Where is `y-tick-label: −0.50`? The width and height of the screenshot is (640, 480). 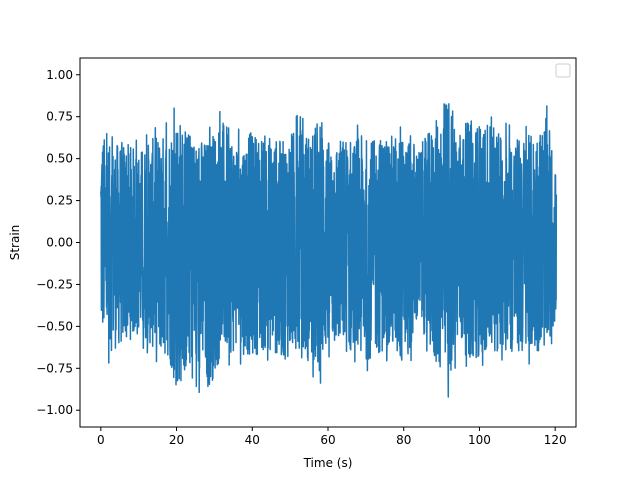 y-tick-label: −0.50 is located at coordinates (54, 326).